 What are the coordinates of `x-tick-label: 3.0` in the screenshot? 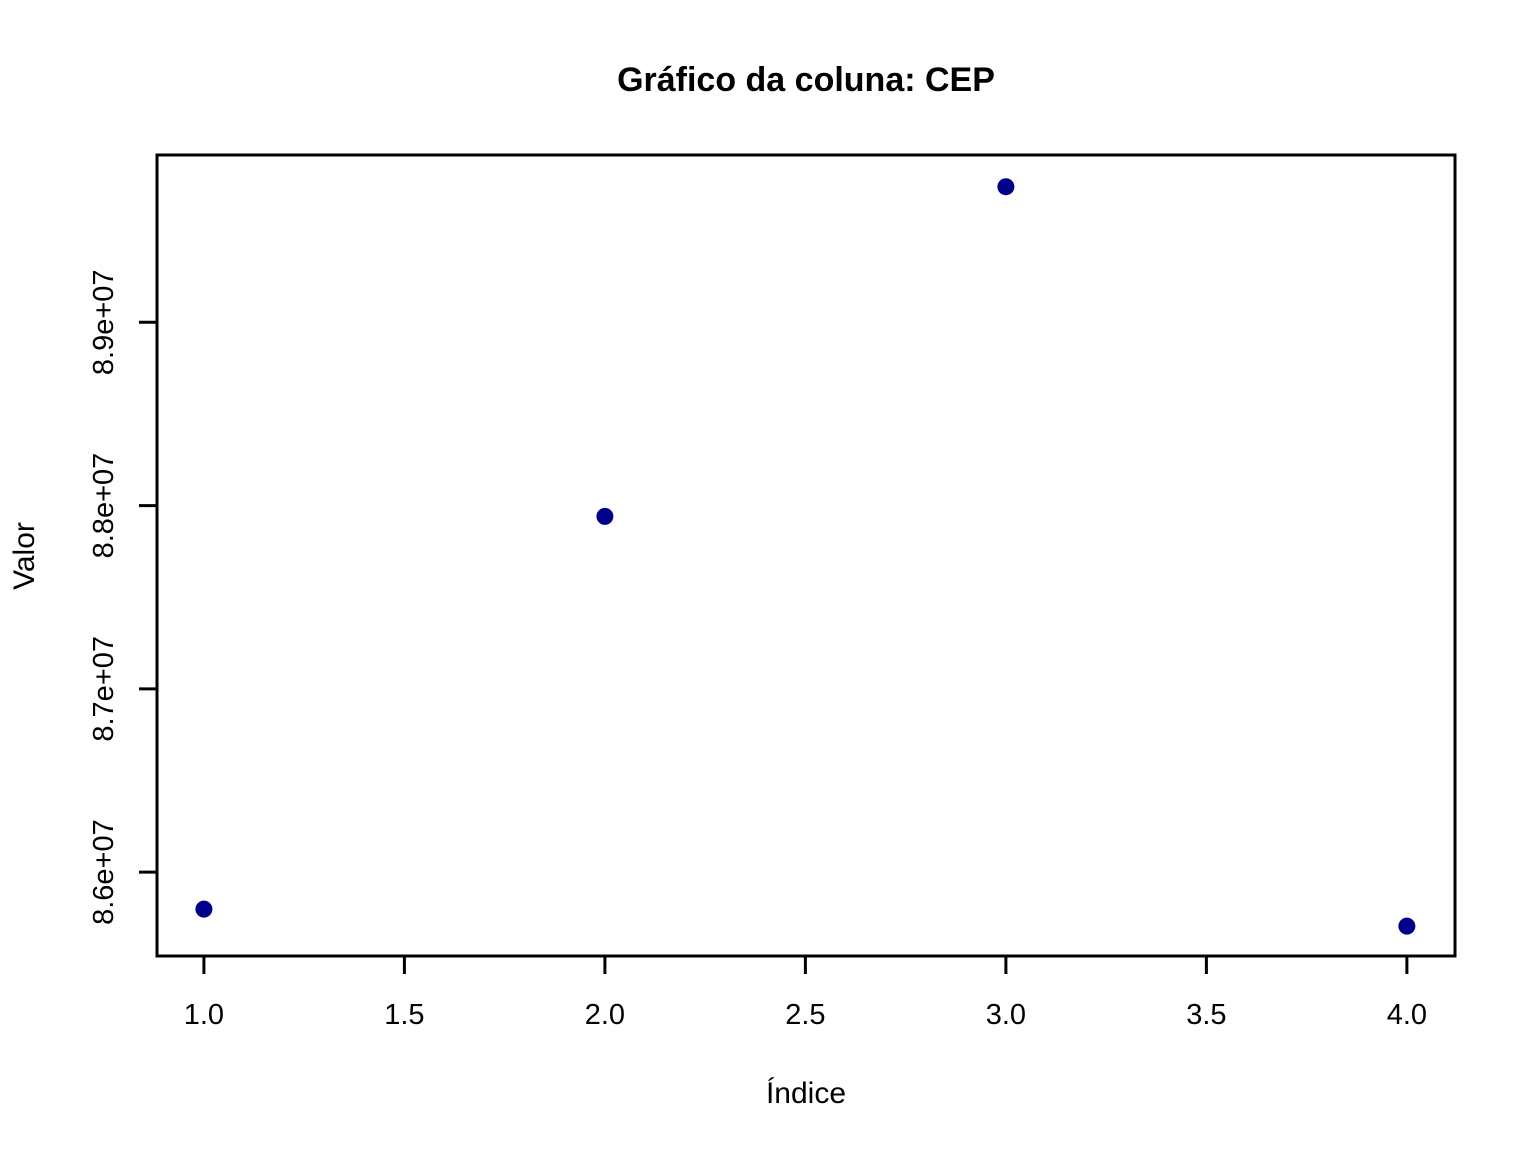 It's located at (1006, 1015).